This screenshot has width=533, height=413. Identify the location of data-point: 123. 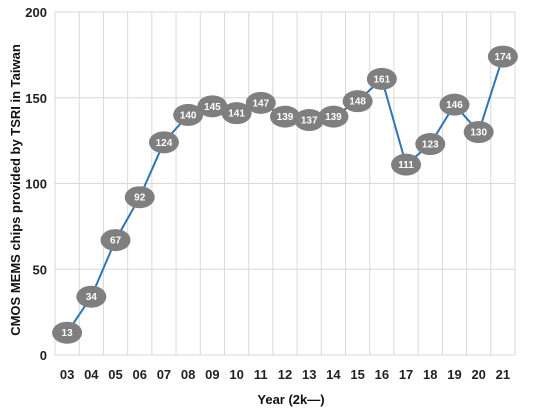
(430, 144).